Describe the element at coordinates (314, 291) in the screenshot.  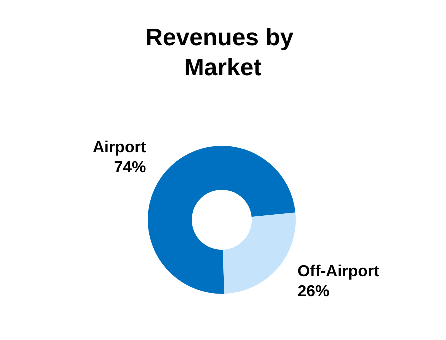
I see `data-label: 26%` at that location.